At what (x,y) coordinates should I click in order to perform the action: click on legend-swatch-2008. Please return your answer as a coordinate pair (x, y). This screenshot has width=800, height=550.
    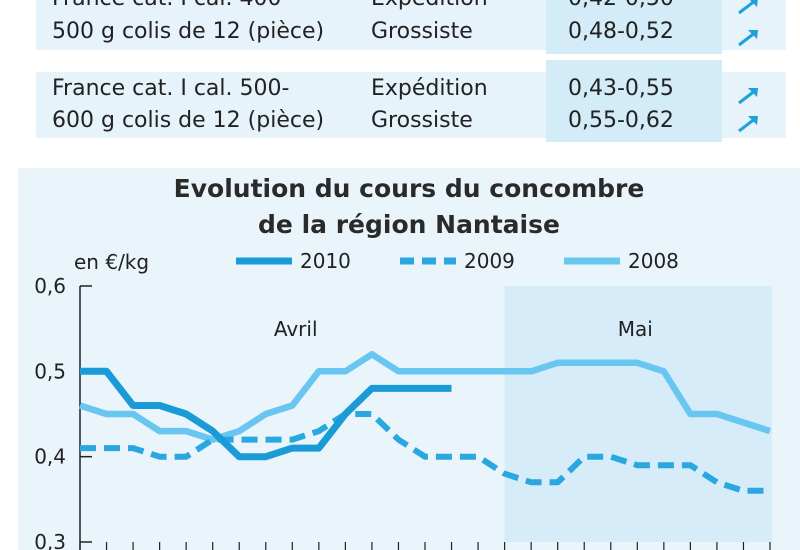
    Looking at the image, I should click on (592, 261).